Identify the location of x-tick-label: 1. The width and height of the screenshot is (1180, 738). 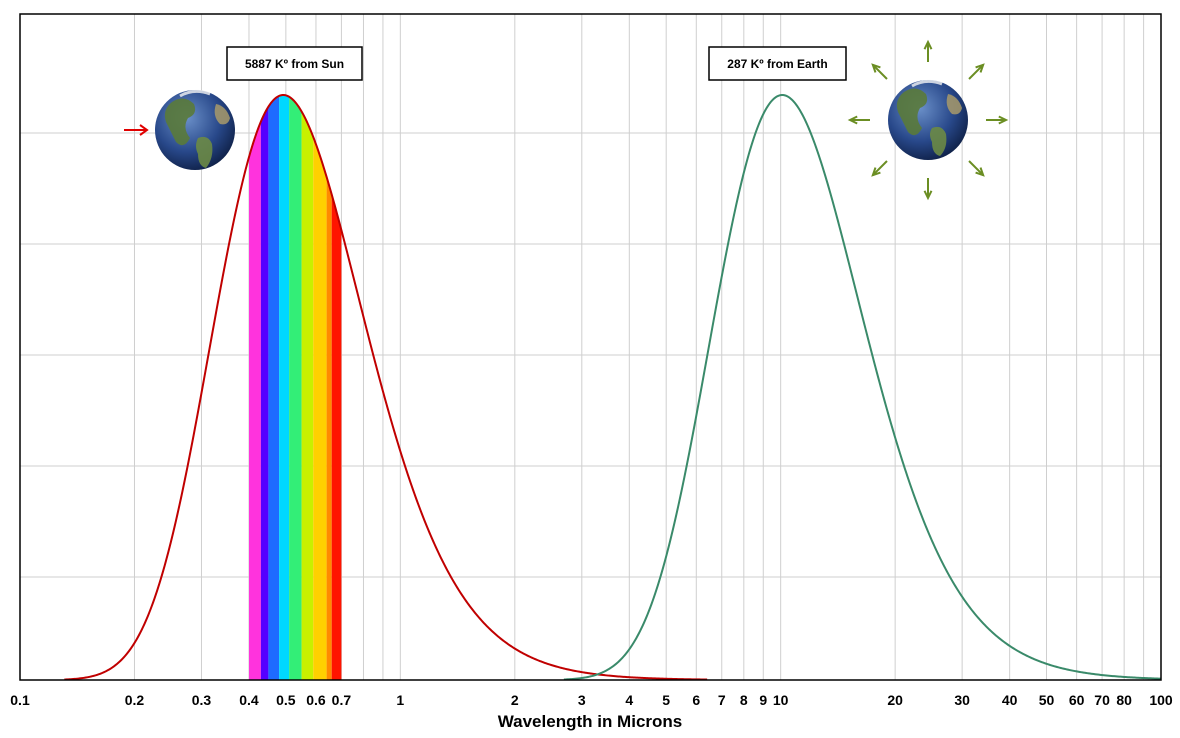
(400, 700).